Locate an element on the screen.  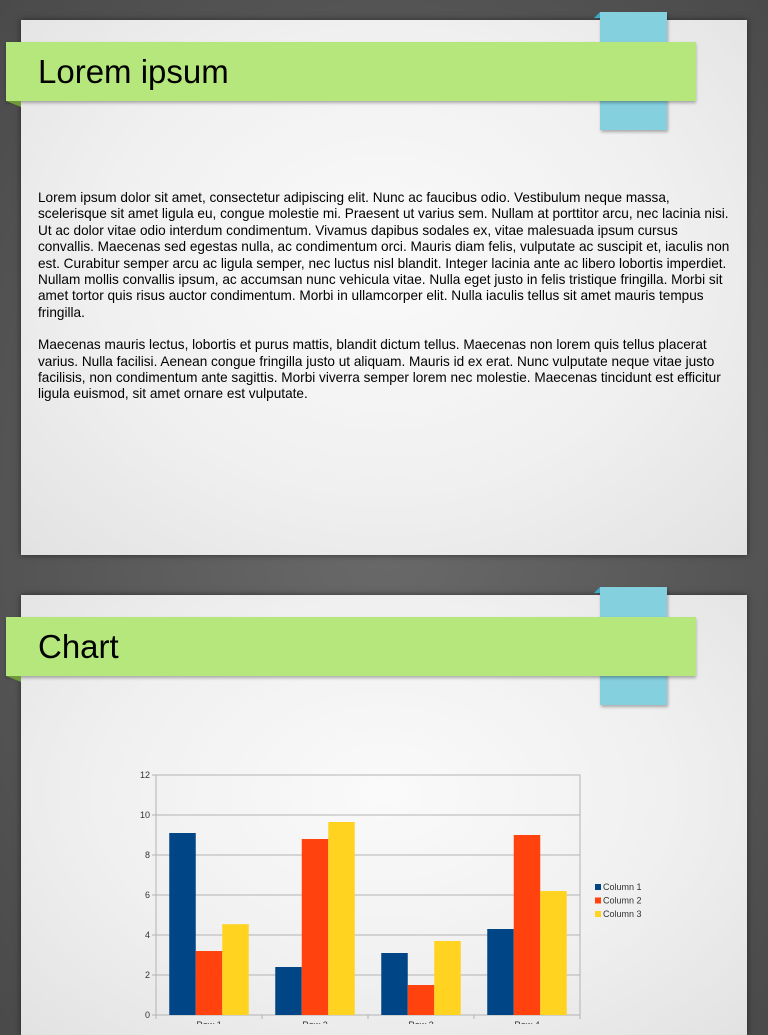
slide-1-title-banner: Lorem ipsum is located at coordinates (351, 74).